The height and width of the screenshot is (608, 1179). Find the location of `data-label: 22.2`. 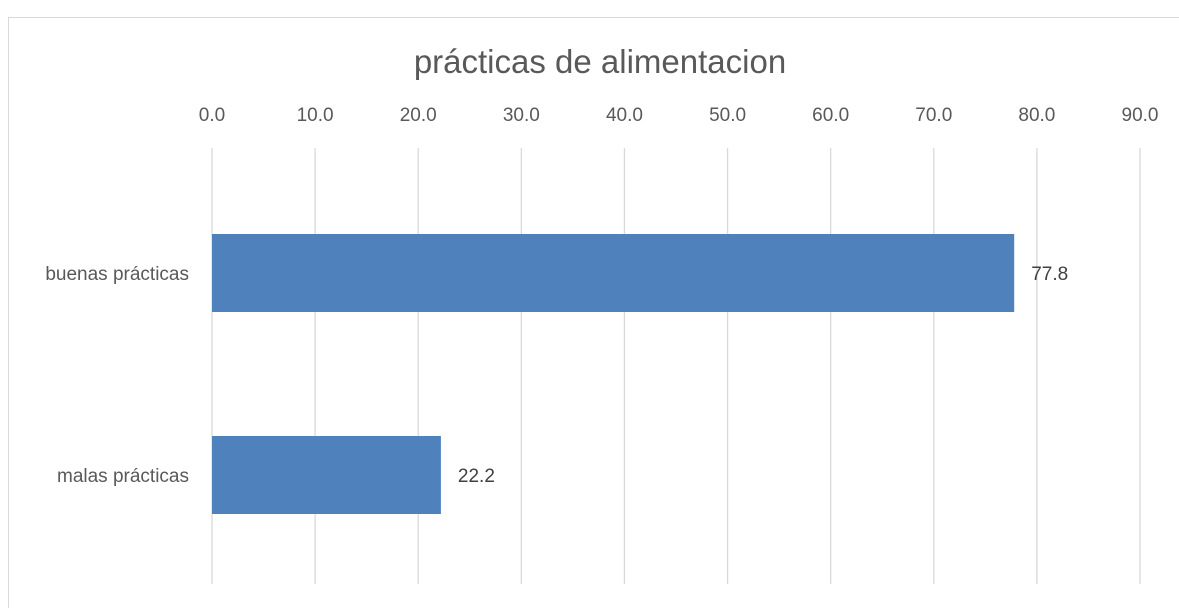

data-label: 22.2 is located at coordinates (476, 476).